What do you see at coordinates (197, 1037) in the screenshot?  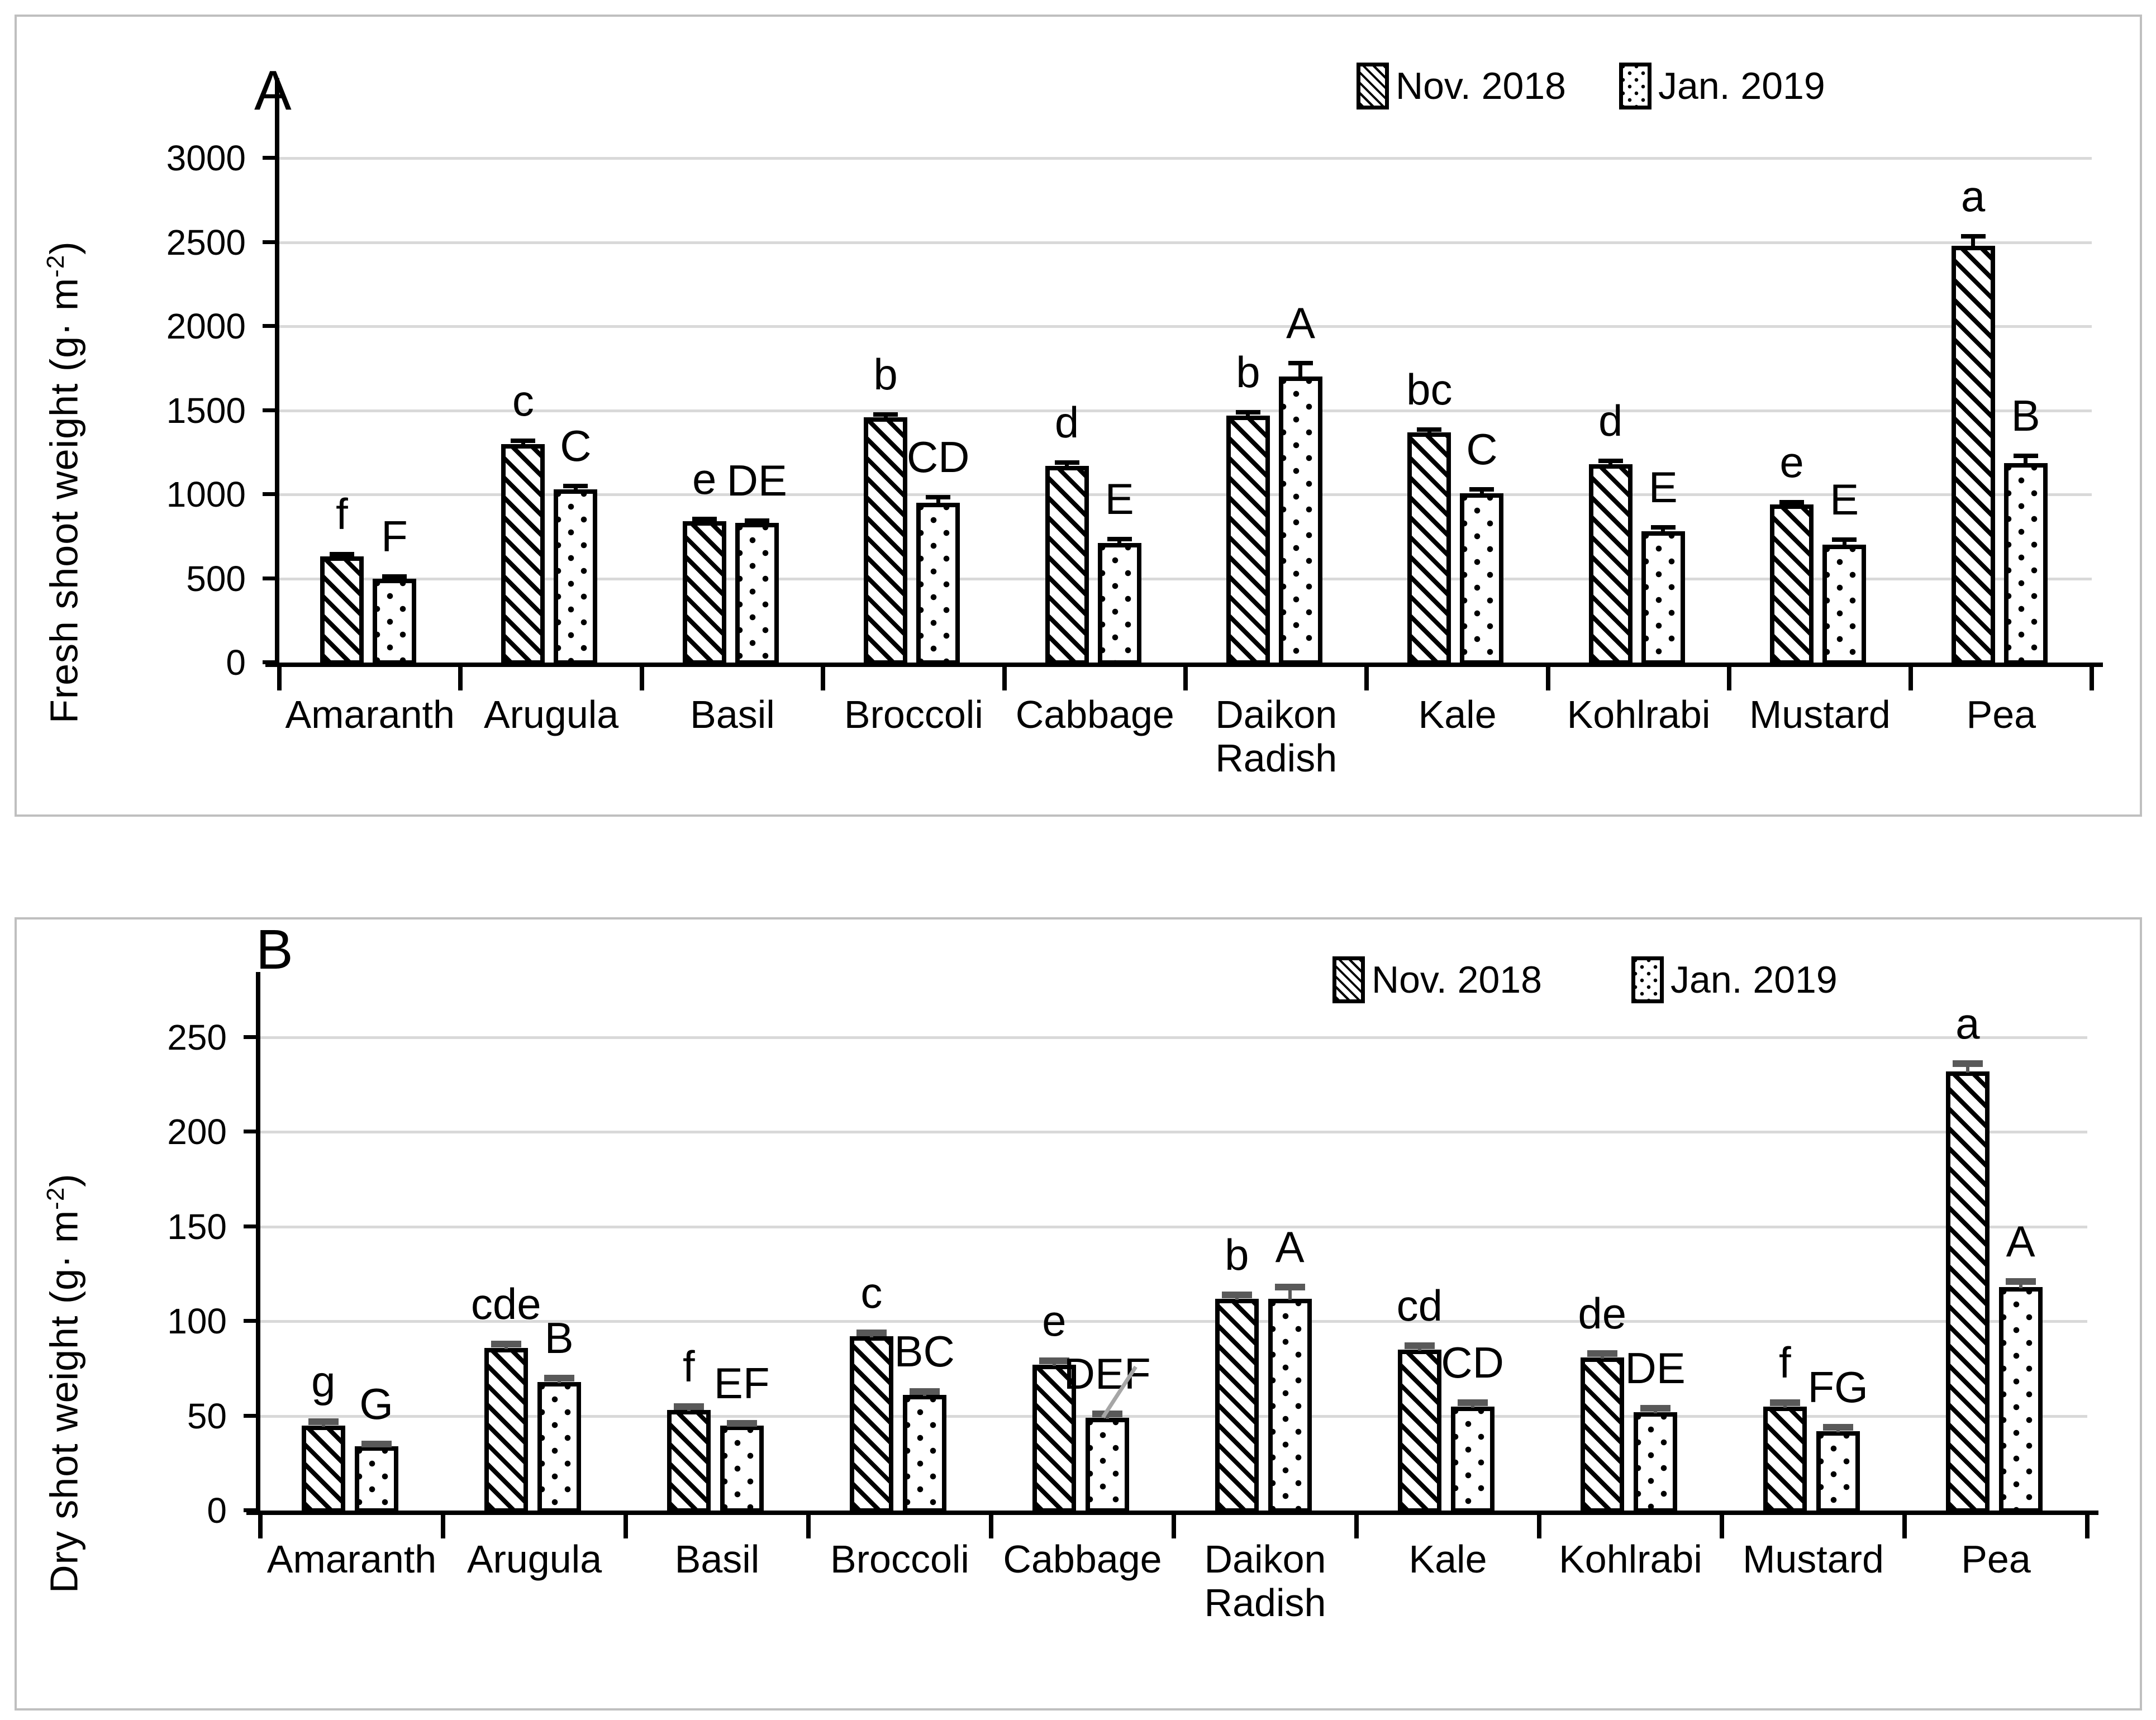 I see `y-axis-tick-label: 250` at bounding box center [197, 1037].